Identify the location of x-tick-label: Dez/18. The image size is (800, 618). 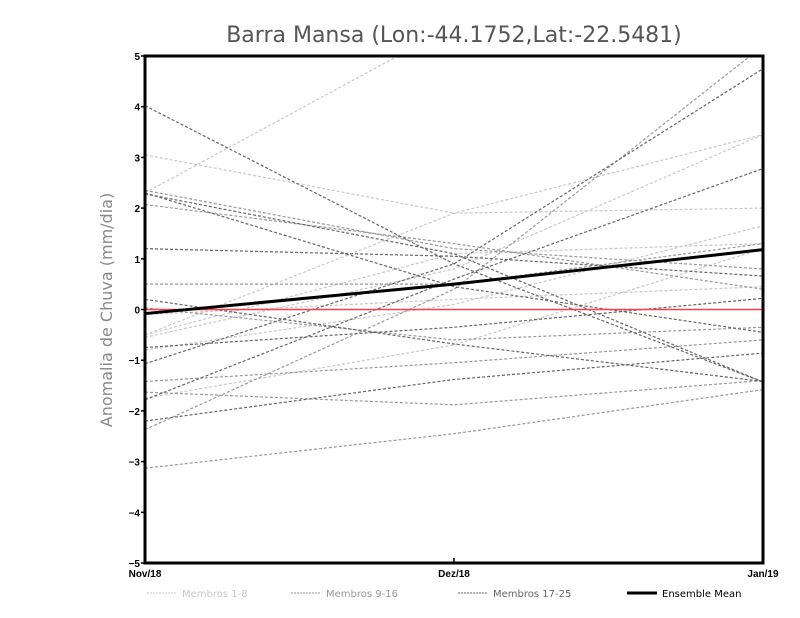
(454, 574).